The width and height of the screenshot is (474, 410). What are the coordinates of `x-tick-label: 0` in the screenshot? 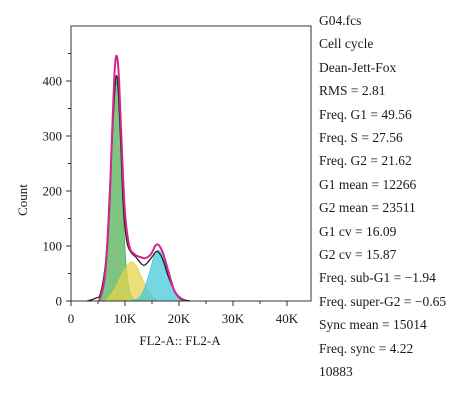 It's located at (71, 318).